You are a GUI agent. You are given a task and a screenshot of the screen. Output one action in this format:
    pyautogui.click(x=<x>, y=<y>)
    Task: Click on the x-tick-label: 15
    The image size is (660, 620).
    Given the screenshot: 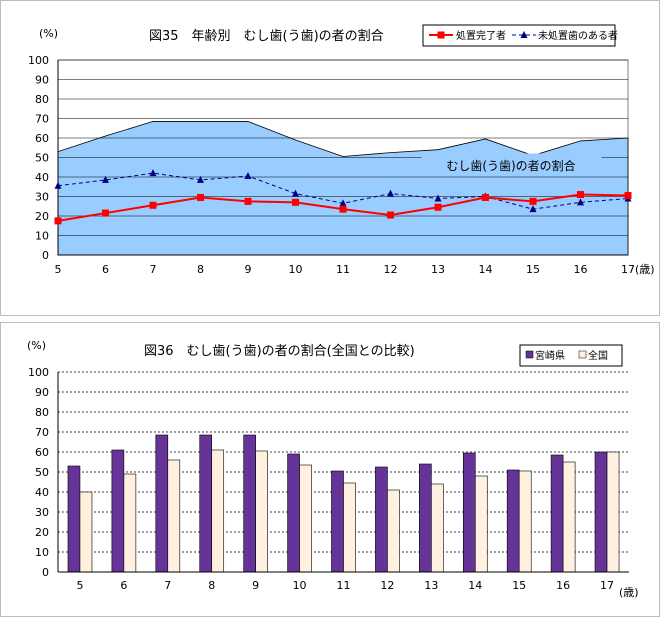 What is the action you would take?
    pyautogui.click(x=519, y=585)
    